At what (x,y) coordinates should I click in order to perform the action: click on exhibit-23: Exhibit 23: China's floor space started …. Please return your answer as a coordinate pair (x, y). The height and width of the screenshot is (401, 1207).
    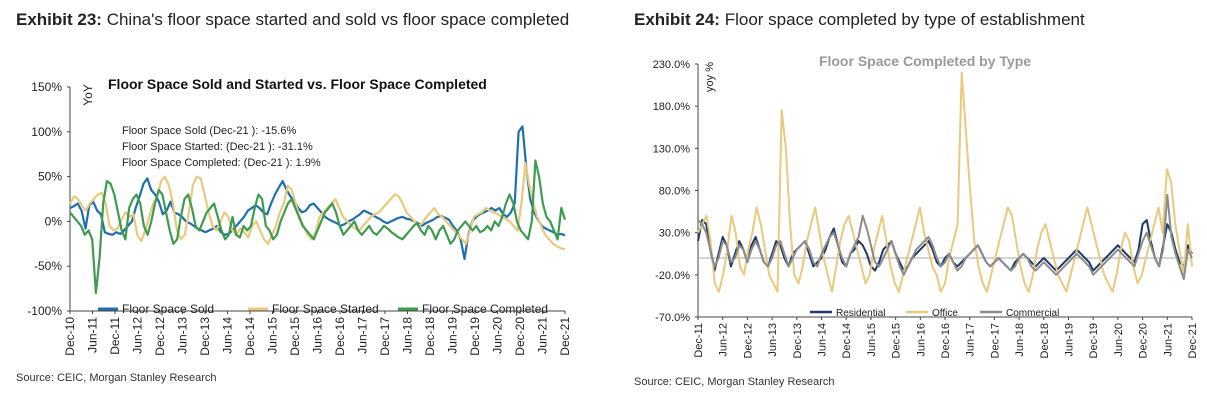
    Looking at the image, I should click on (296, 15).